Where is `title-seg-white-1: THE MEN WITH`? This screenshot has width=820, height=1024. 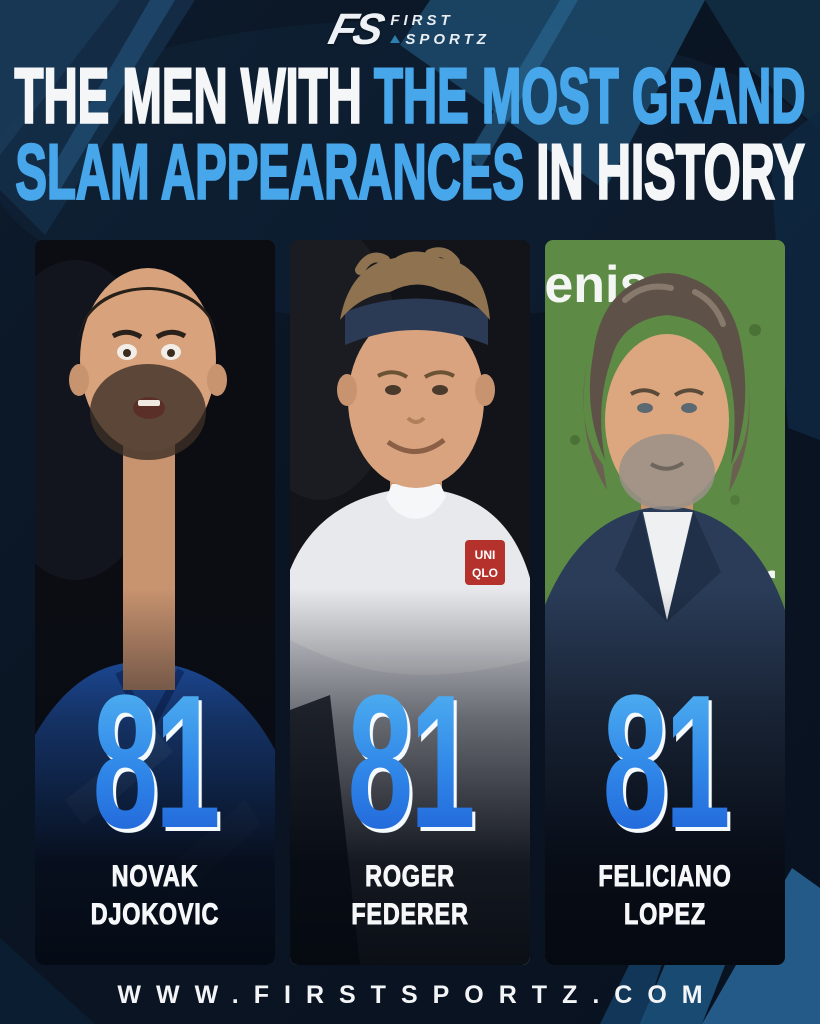
title-seg-white-1: THE MEN WITH is located at coordinates (188, 95).